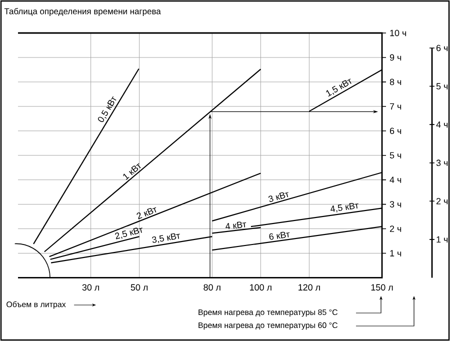  Describe the element at coordinates (107, 109) in the screenshot. I see `text: 0,5 кВт` at that location.